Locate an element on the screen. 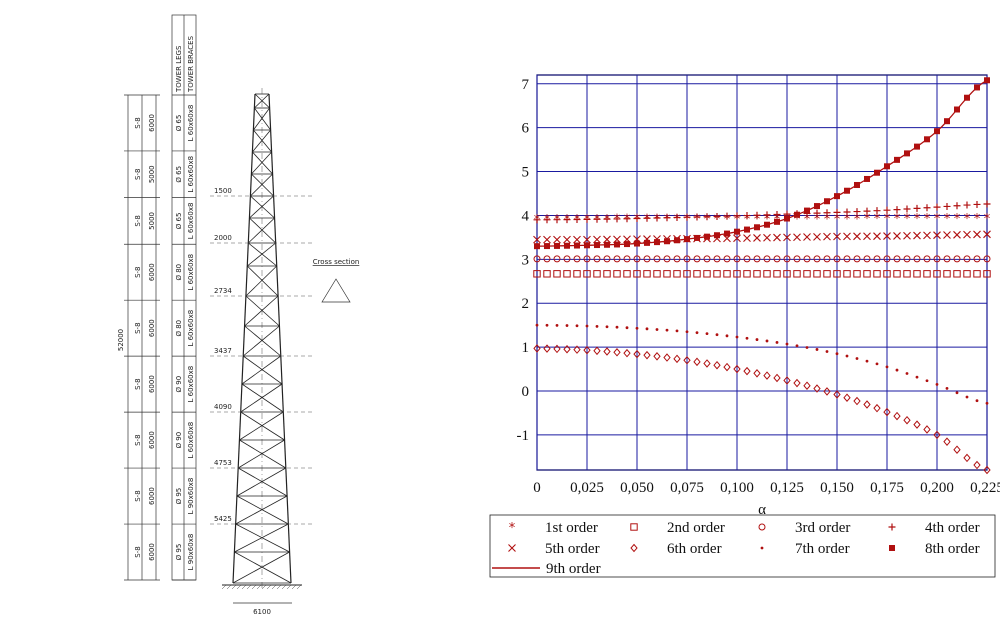 The width and height of the screenshot is (1000, 625). width-label: 2000 is located at coordinates (223, 238).